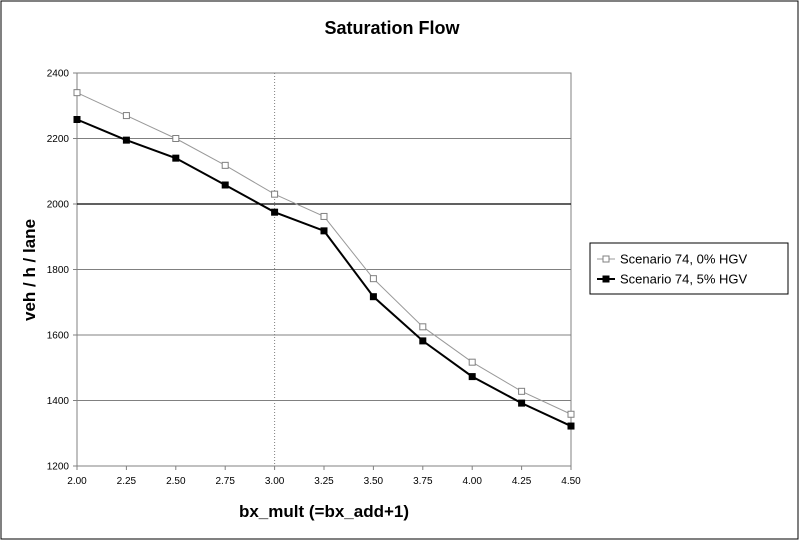 This screenshot has width=800, height=546. I want to click on x-tick-label: 2.75, so click(225, 481).